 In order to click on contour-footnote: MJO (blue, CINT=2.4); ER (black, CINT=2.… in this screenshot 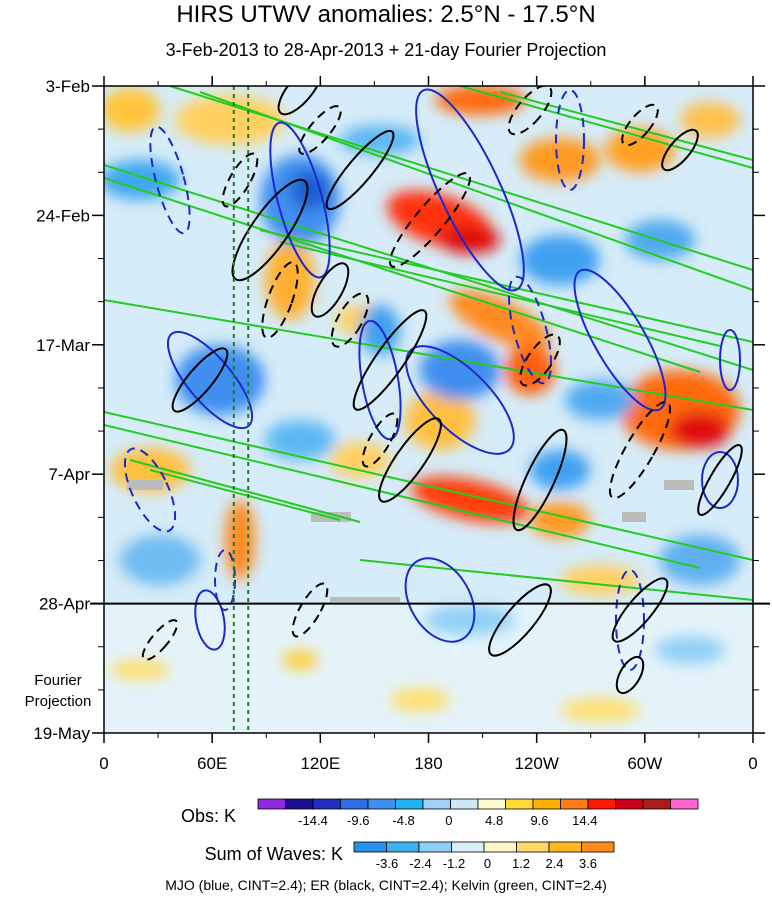, I will do `click(386, 885)`.